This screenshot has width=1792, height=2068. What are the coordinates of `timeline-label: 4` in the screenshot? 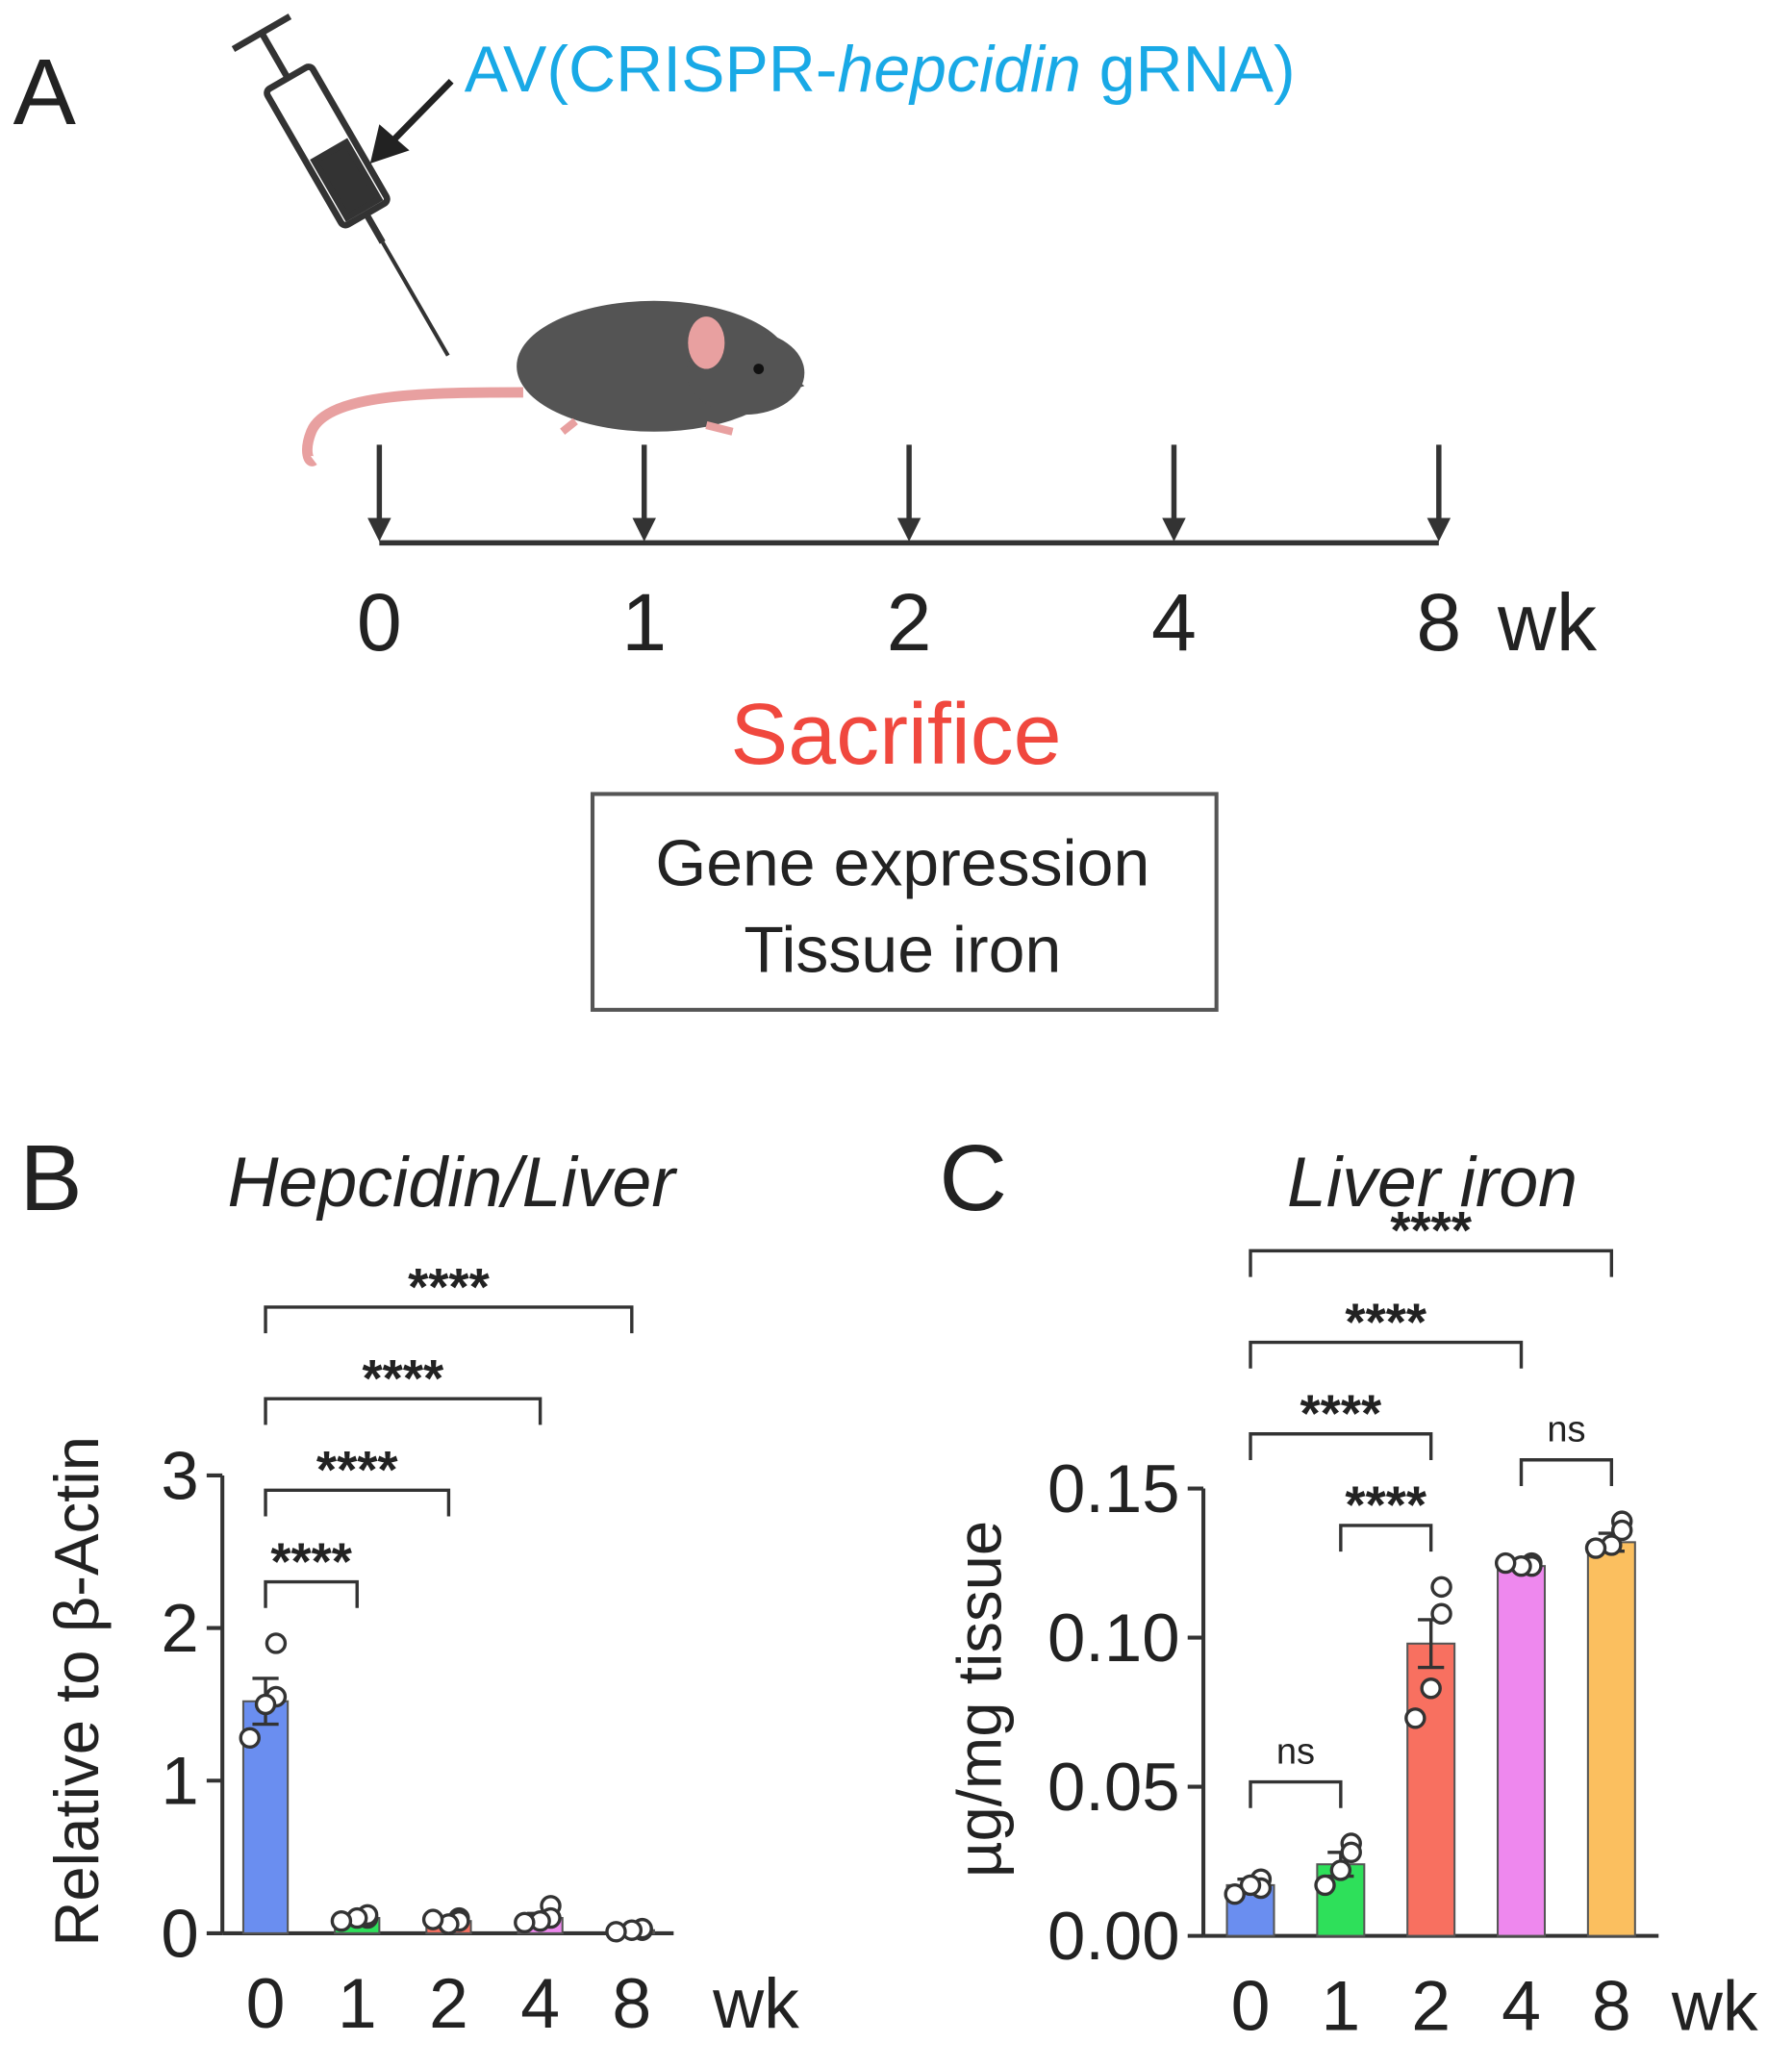 It's located at (1174, 622).